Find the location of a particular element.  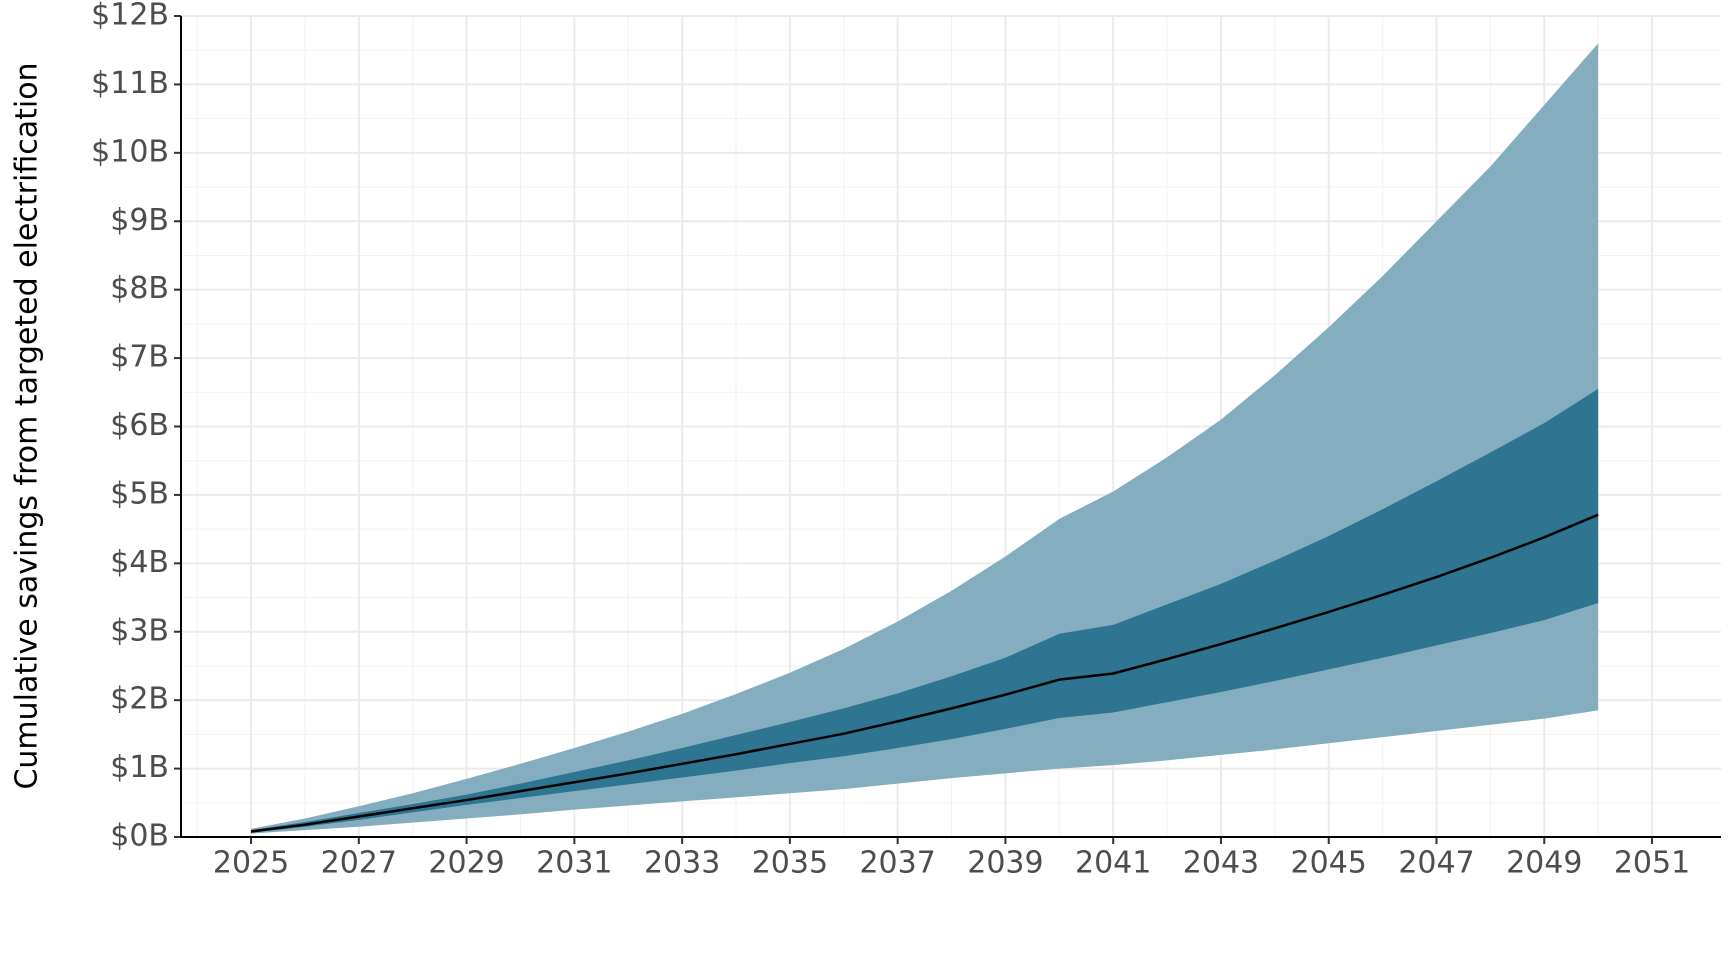

y-tick-label: $7B is located at coordinates (139, 357).